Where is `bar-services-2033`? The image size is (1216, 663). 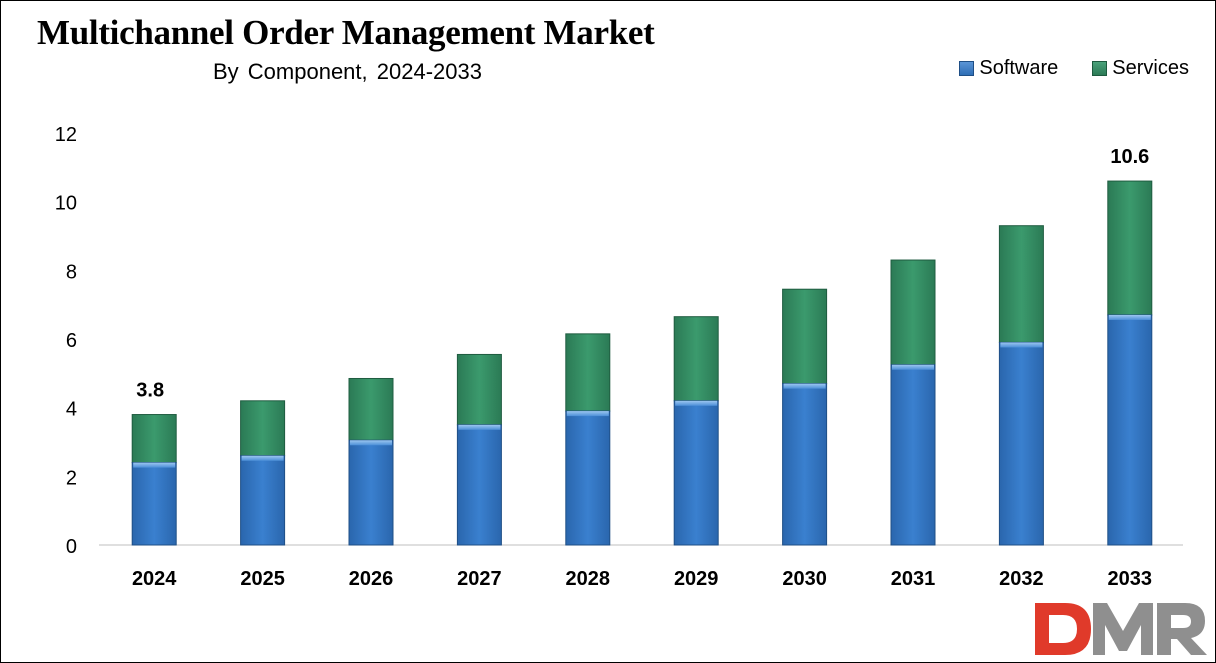 bar-services-2033 is located at coordinates (1130, 248).